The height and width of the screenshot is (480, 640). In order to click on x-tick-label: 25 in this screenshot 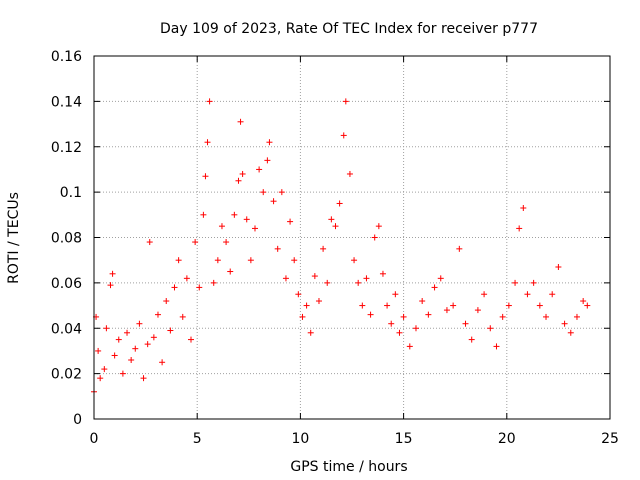, I will do `click(610, 439)`.